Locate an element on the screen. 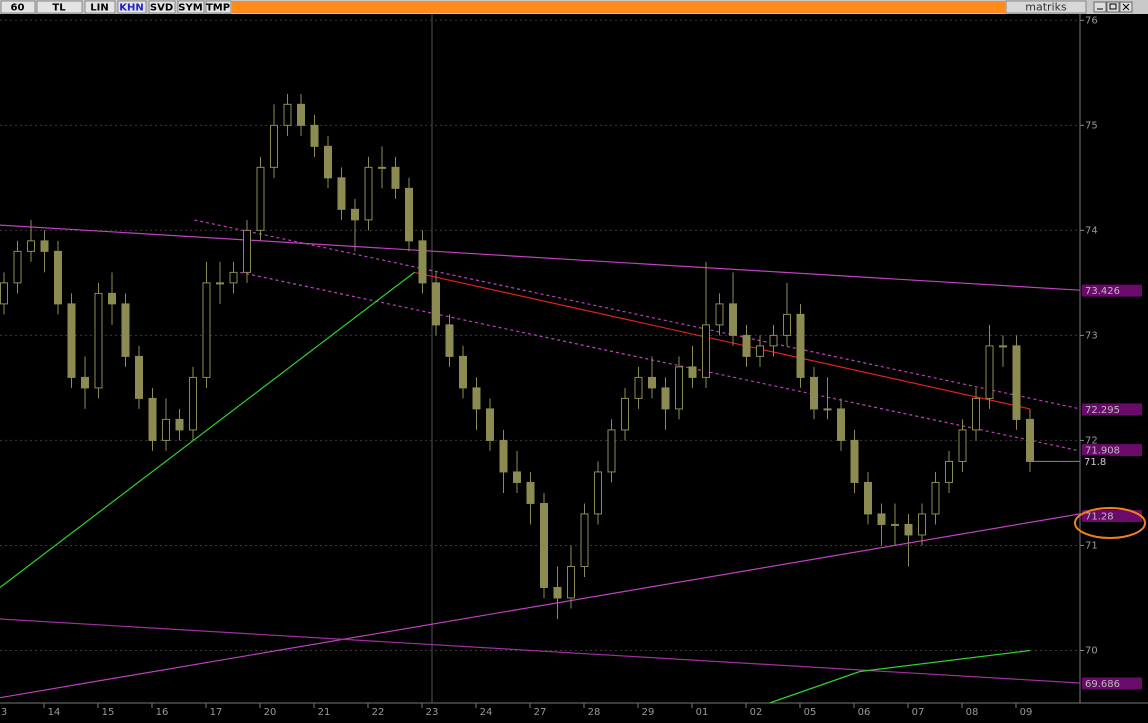 The height and width of the screenshot is (723, 1148). y-tick-label: 76 is located at coordinates (1091, 20).